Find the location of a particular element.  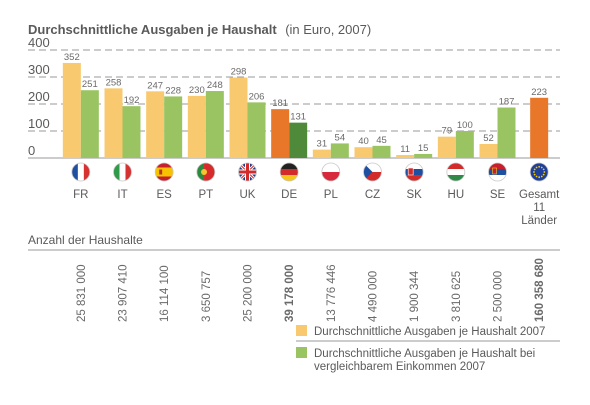

x-tick-label: SE is located at coordinates (498, 195).